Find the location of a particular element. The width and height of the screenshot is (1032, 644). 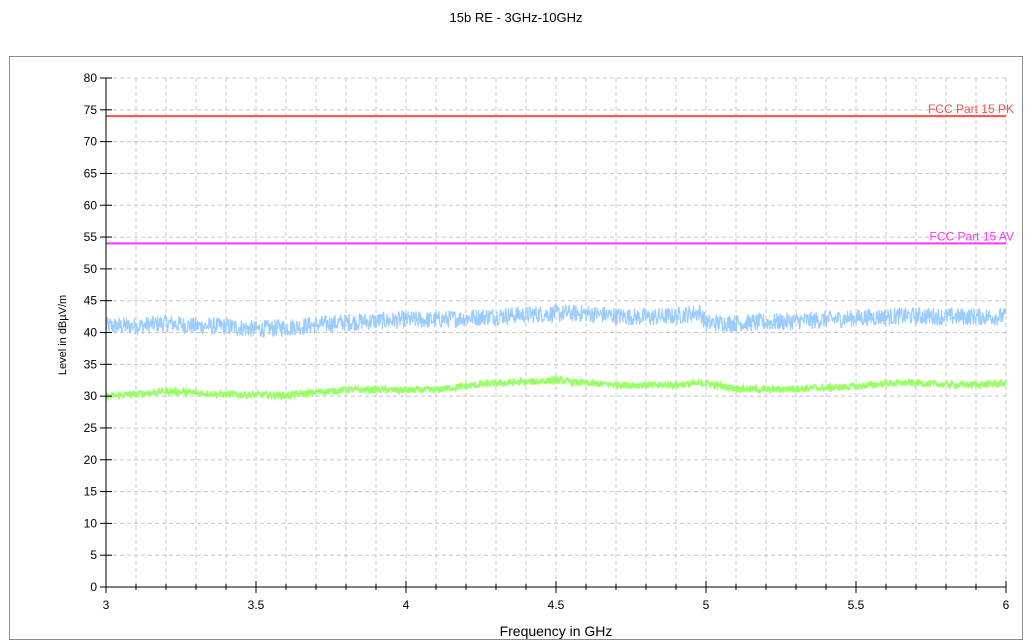

x-tick-label: 3 is located at coordinates (106, 605).